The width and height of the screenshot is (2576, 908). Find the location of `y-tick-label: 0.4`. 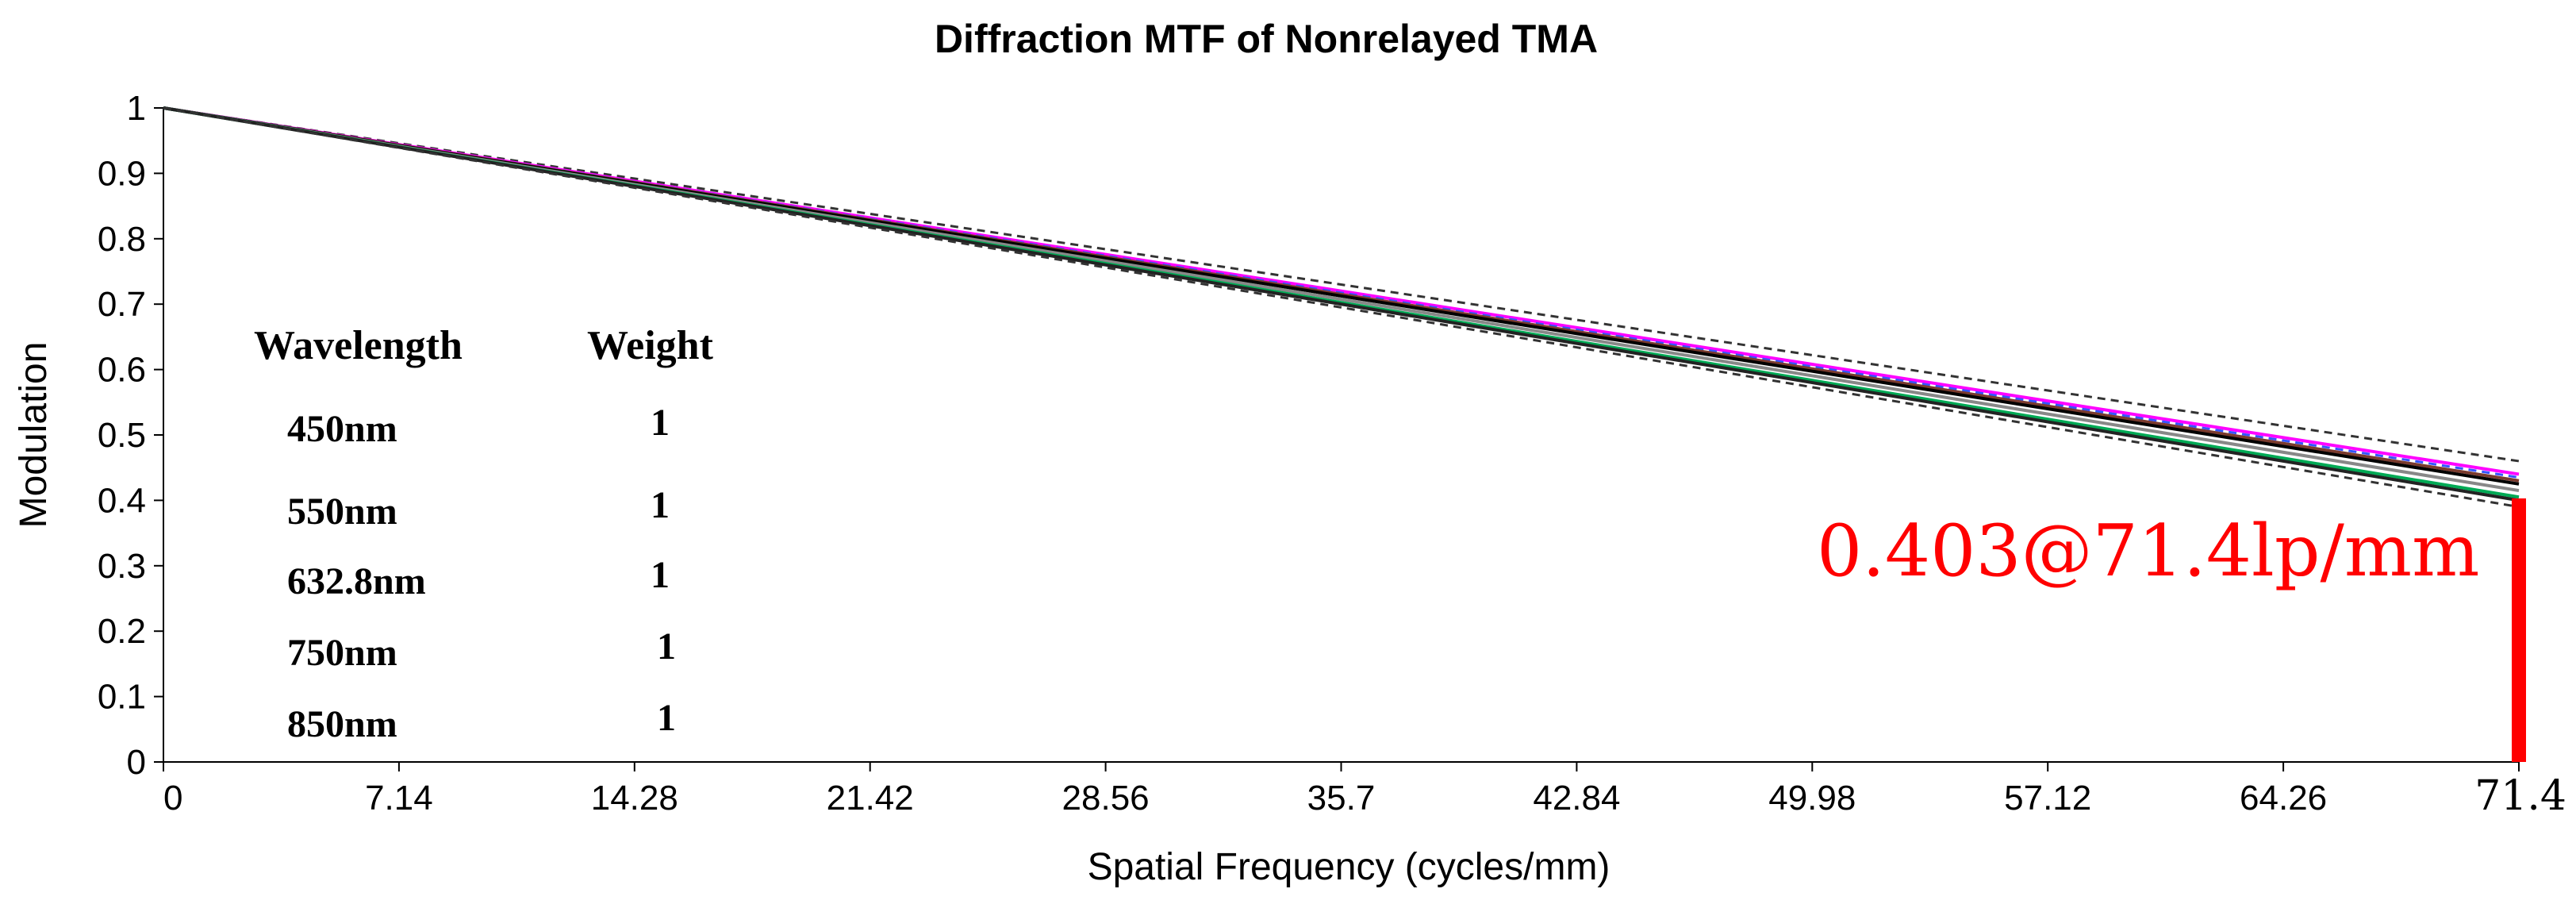

y-tick-label: 0.4 is located at coordinates (122, 501).